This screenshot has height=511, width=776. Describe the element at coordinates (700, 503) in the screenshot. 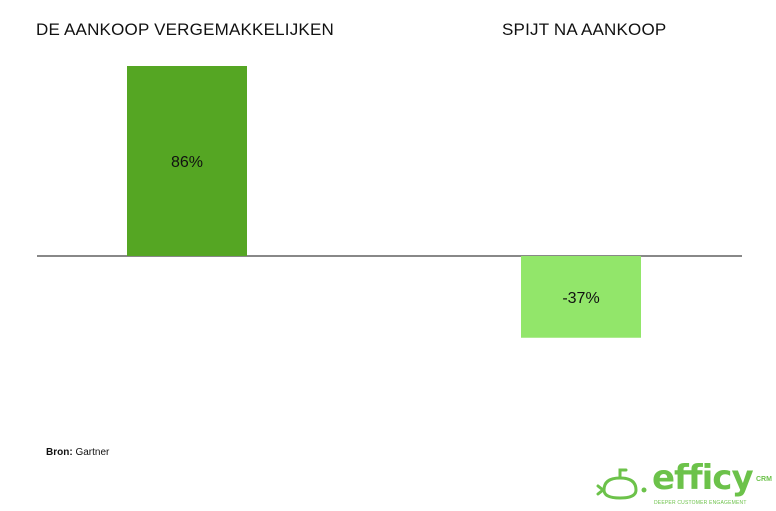

I see `logo-tagline: DEEPER CUSTOMER ENGAGEMENT` at that location.